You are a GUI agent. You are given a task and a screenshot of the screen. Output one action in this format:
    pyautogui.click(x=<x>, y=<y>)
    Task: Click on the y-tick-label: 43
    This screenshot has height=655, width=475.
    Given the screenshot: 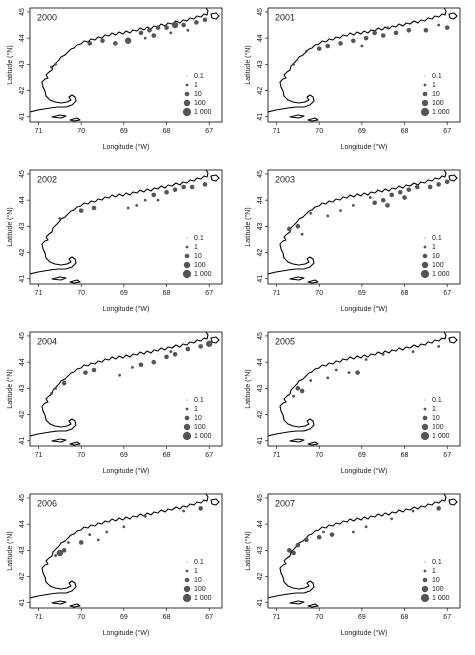 What is the action you would take?
    pyautogui.click(x=260, y=550)
    